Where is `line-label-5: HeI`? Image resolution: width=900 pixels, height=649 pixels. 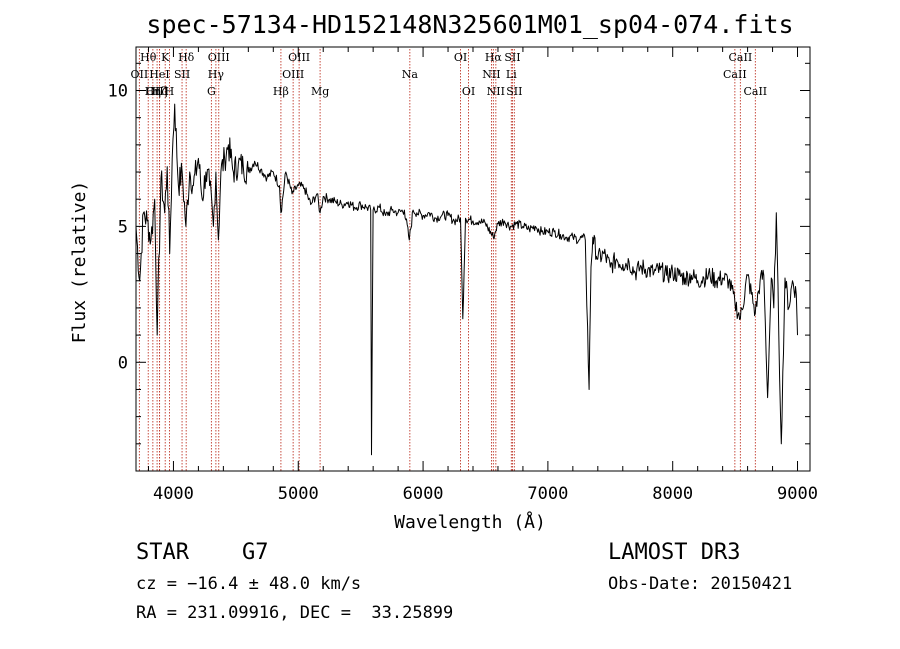
line-label-5: HeI is located at coordinates (159, 74).